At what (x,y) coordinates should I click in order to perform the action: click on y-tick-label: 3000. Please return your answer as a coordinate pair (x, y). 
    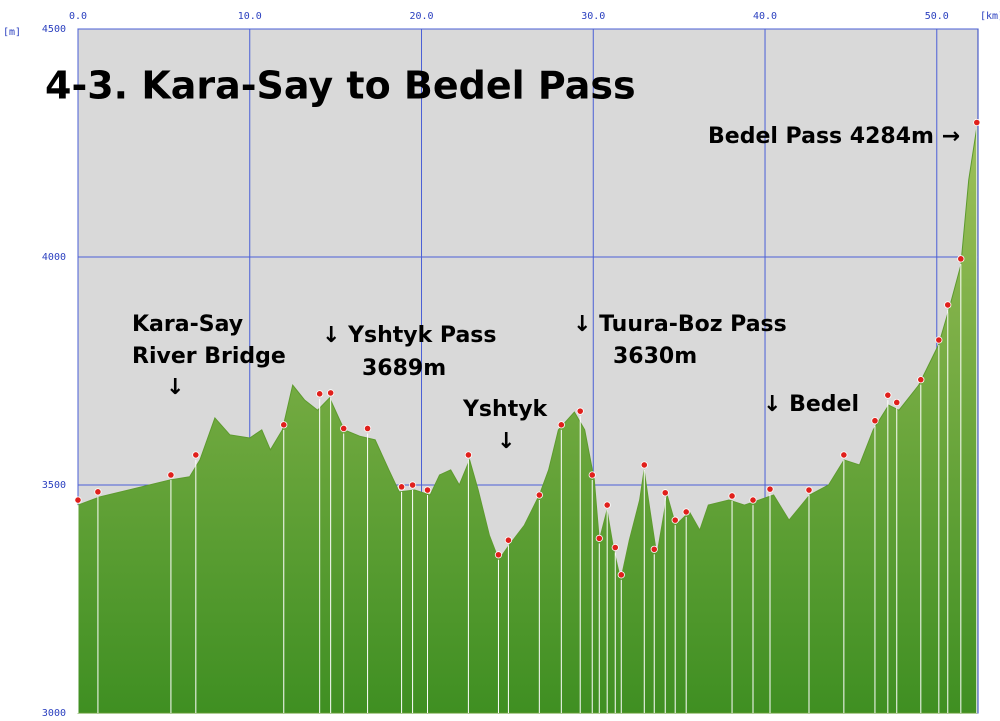
    Looking at the image, I should click on (54, 712).